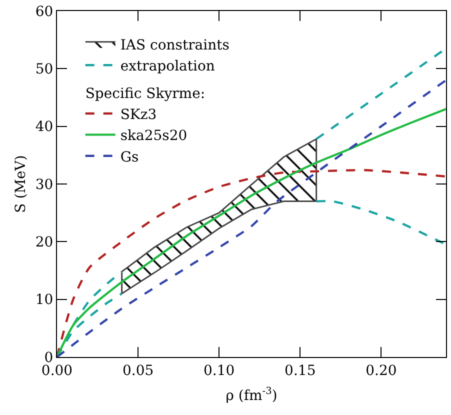 This screenshot has width=451, height=415. What do you see at coordinates (44, 12) in the screenshot?
I see `y-tick-label: 60` at bounding box center [44, 12].